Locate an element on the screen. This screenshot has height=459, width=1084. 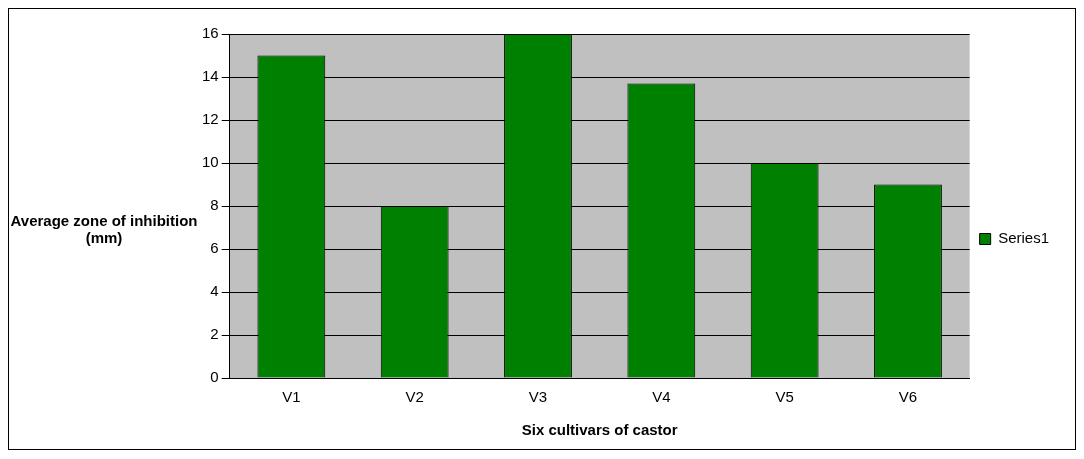
y-tick-label: 16 is located at coordinates (210, 33).